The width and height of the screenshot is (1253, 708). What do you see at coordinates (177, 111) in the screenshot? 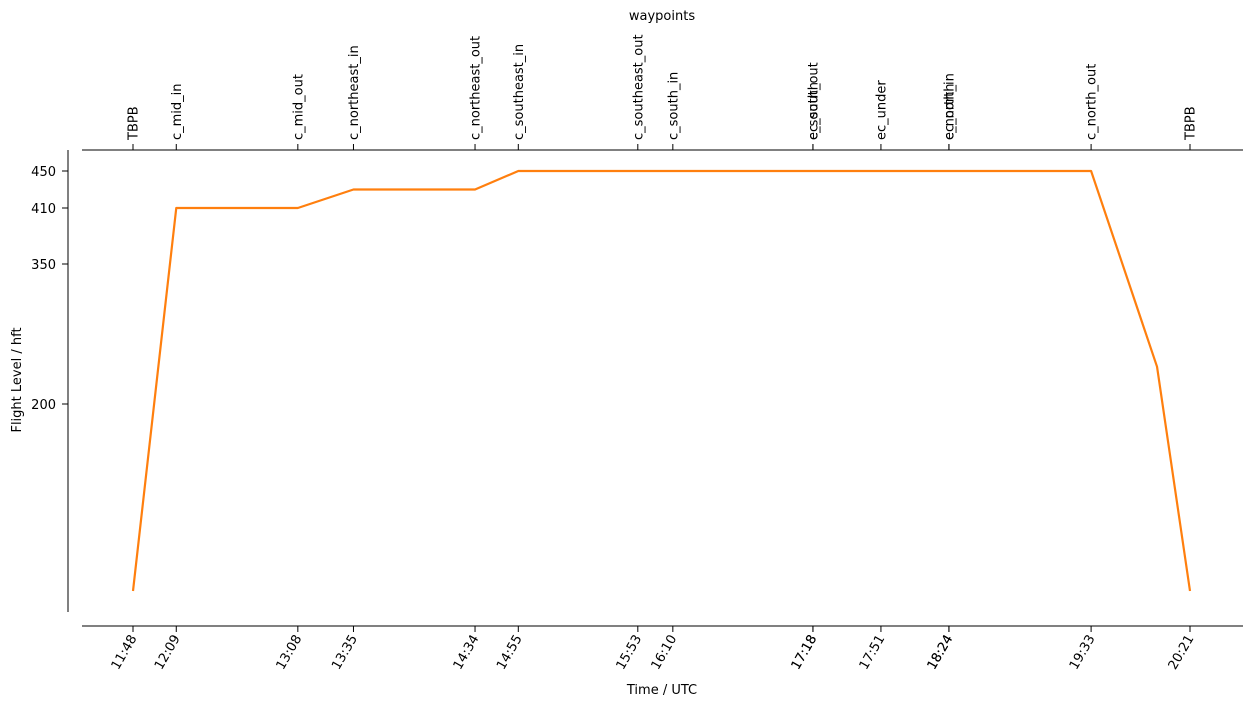
I see `waypoint-label: c_mid_in` at bounding box center [177, 111].